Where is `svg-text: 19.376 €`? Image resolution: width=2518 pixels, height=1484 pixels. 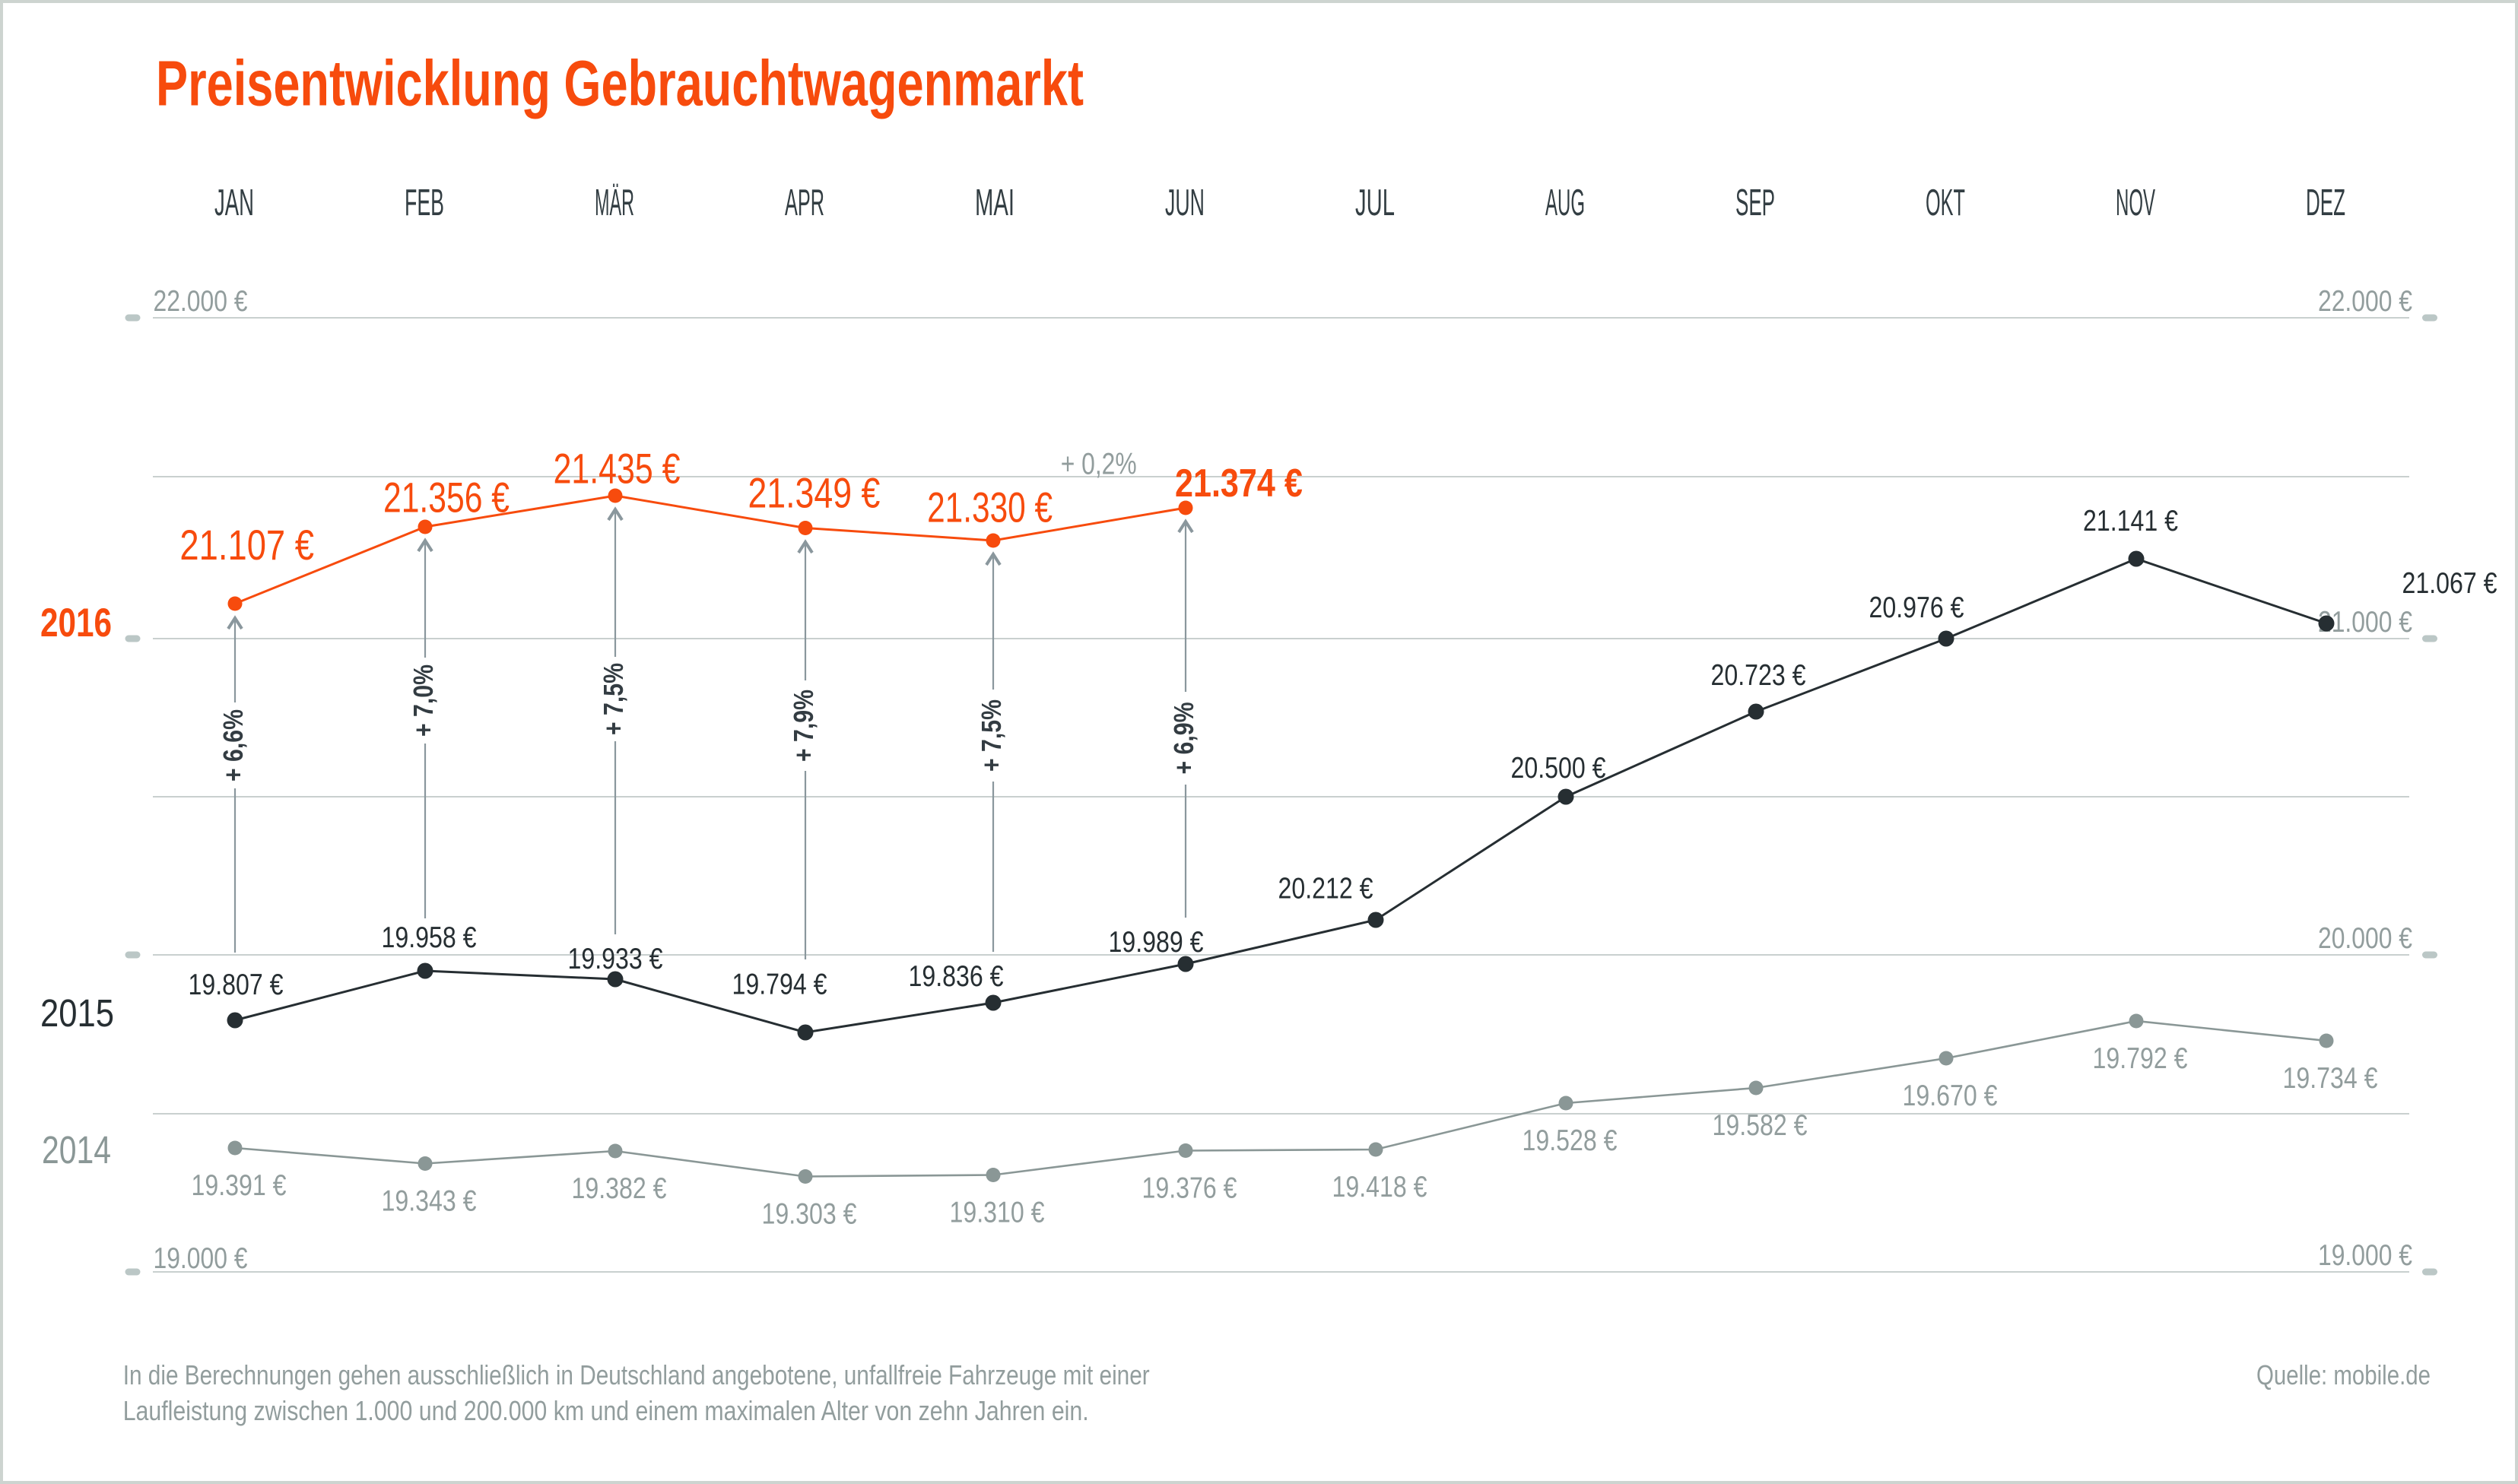 svg-text: 19.376 € is located at coordinates (1190, 1188).